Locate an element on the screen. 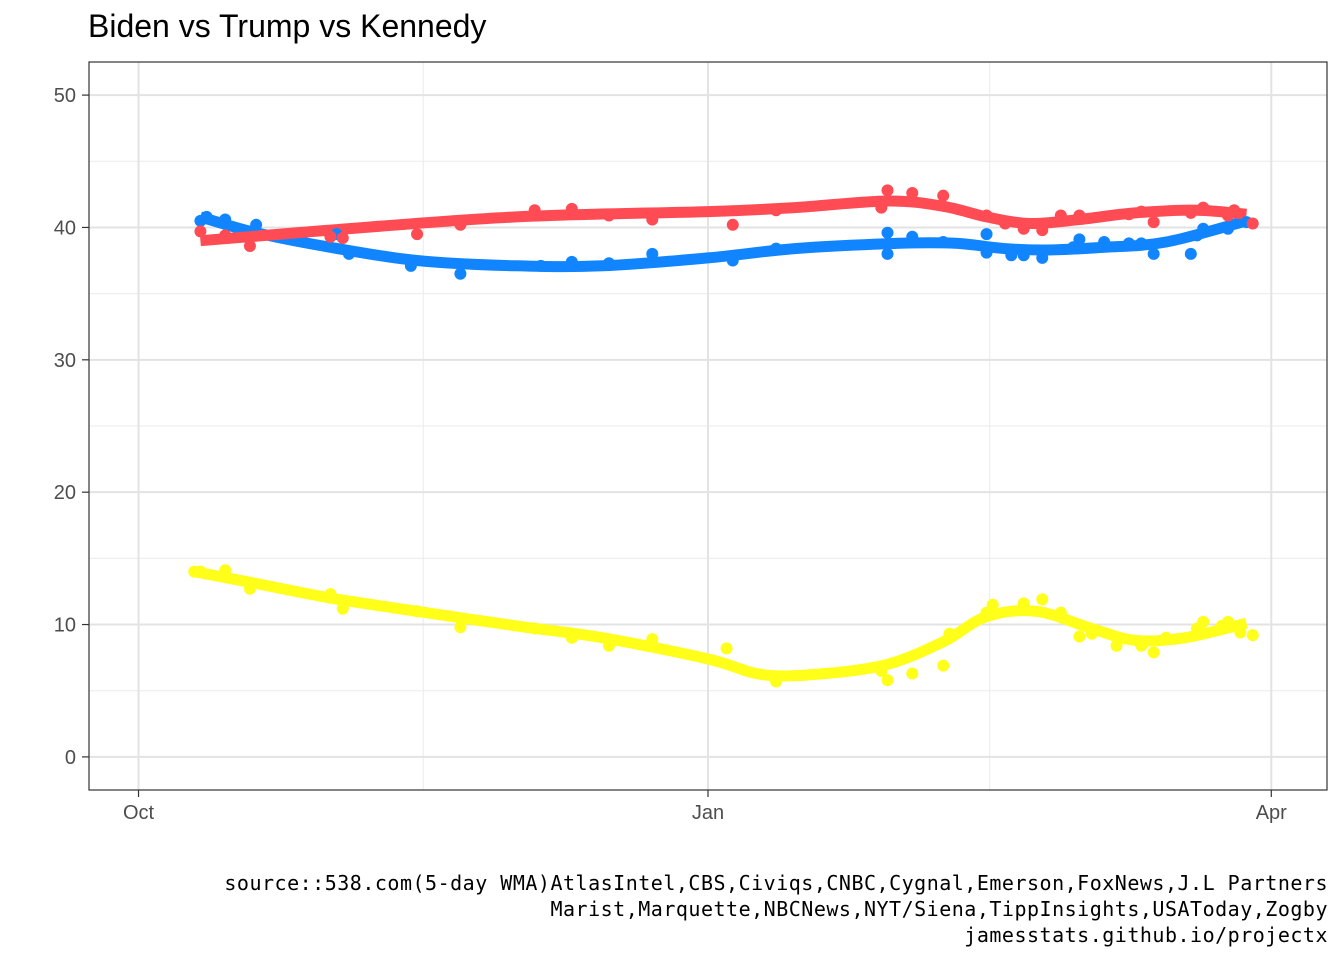 The width and height of the screenshot is (1344, 960). y-tick-label: 50 is located at coordinates (65, 96).